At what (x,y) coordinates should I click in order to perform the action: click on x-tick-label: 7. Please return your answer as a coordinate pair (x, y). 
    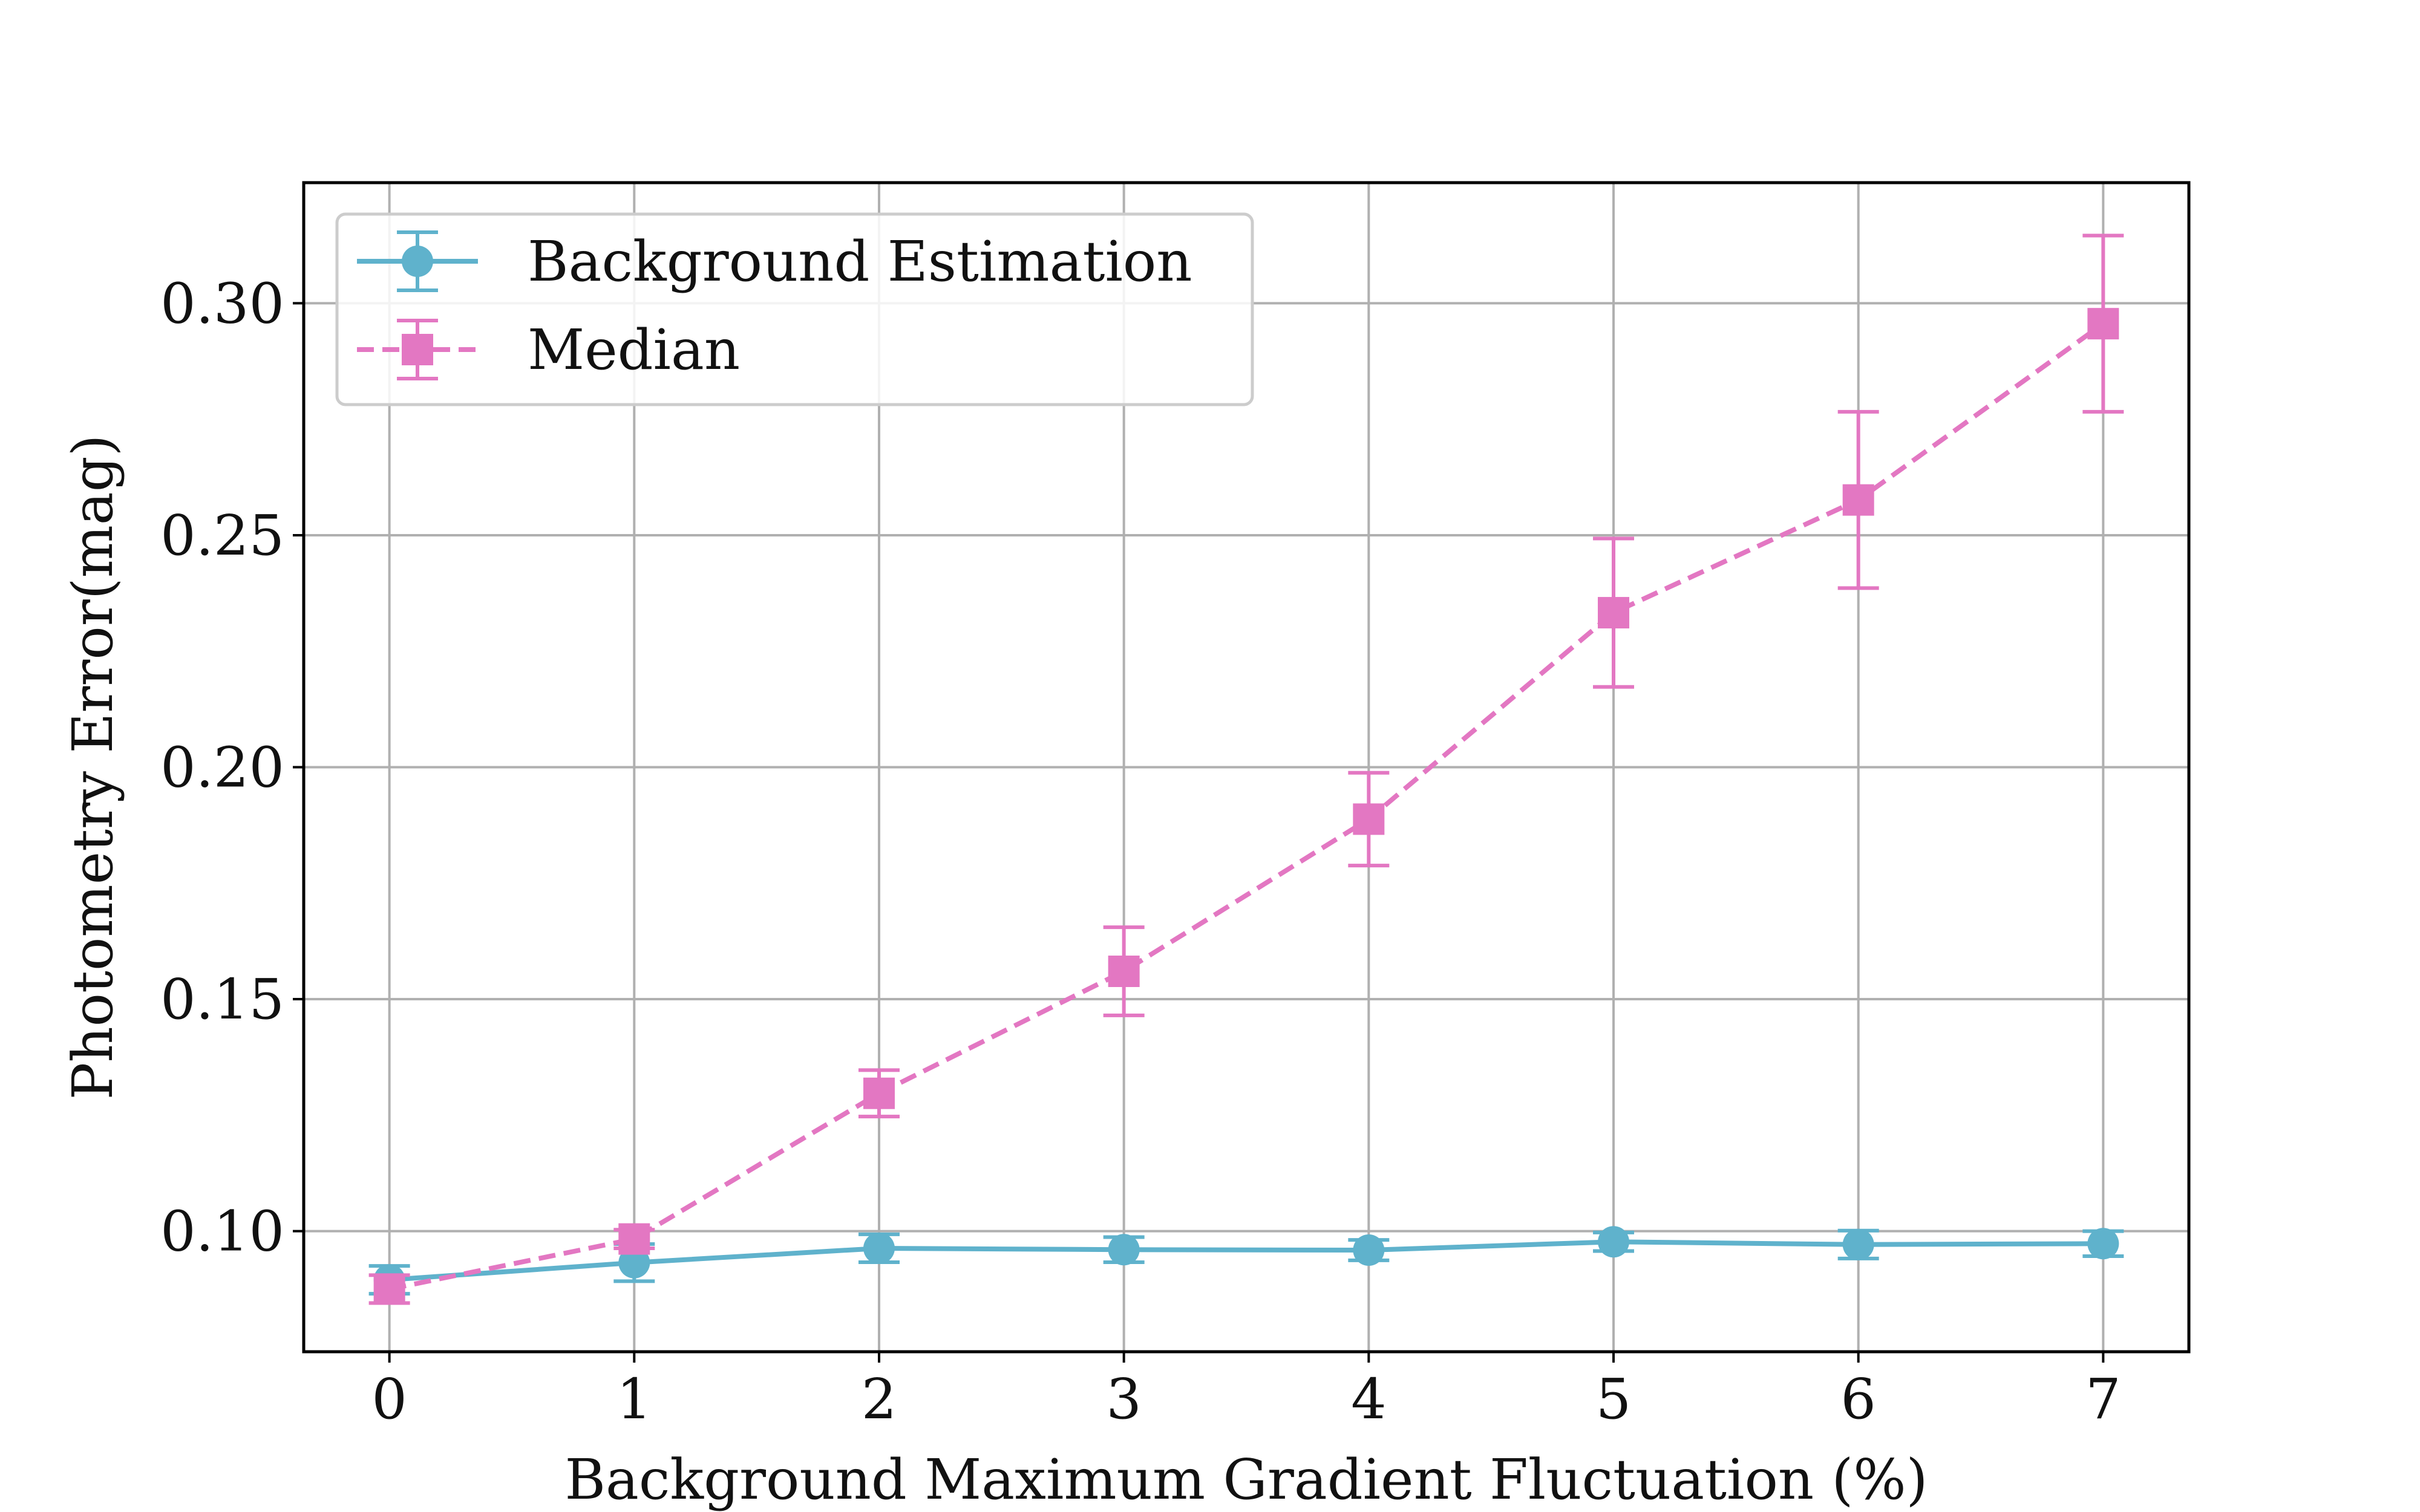
    Looking at the image, I should click on (2103, 1400).